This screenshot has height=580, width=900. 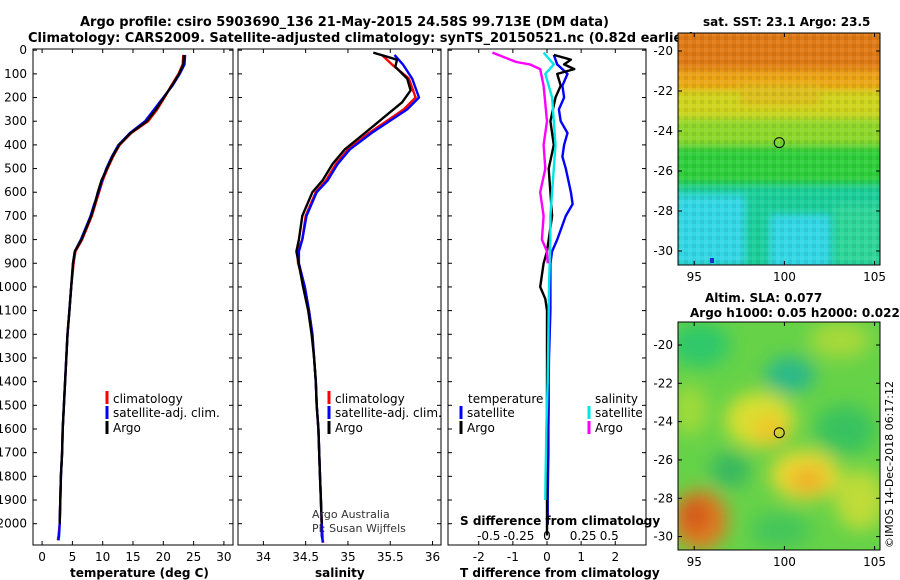 I want to click on x-tick-label-salinity: -0.5, so click(x=488, y=536).